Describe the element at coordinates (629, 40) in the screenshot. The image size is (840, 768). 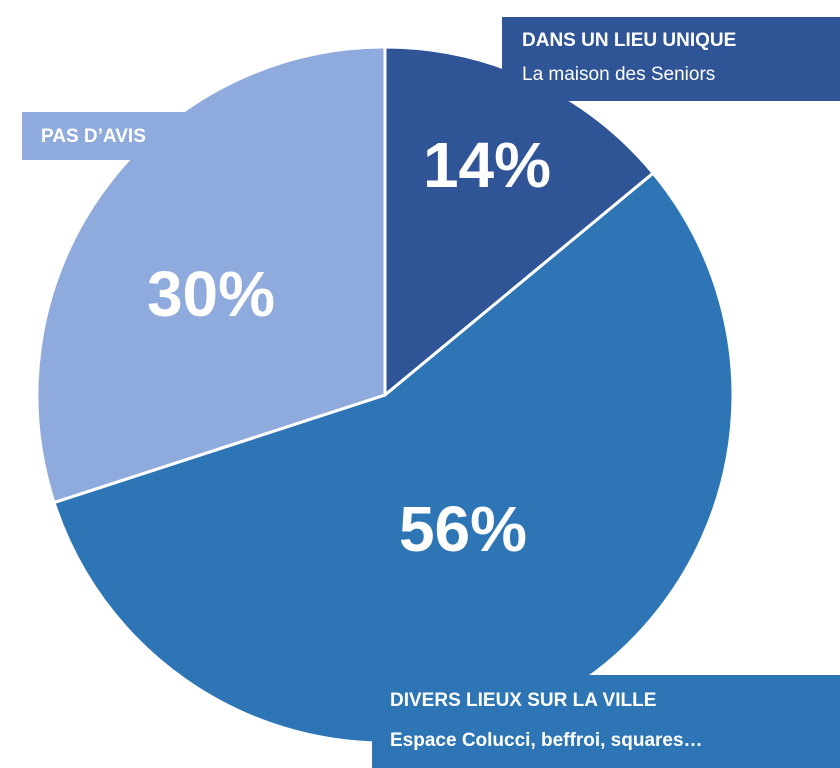
I see `category-label: DANS UN LIEU UNIQUE` at that location.